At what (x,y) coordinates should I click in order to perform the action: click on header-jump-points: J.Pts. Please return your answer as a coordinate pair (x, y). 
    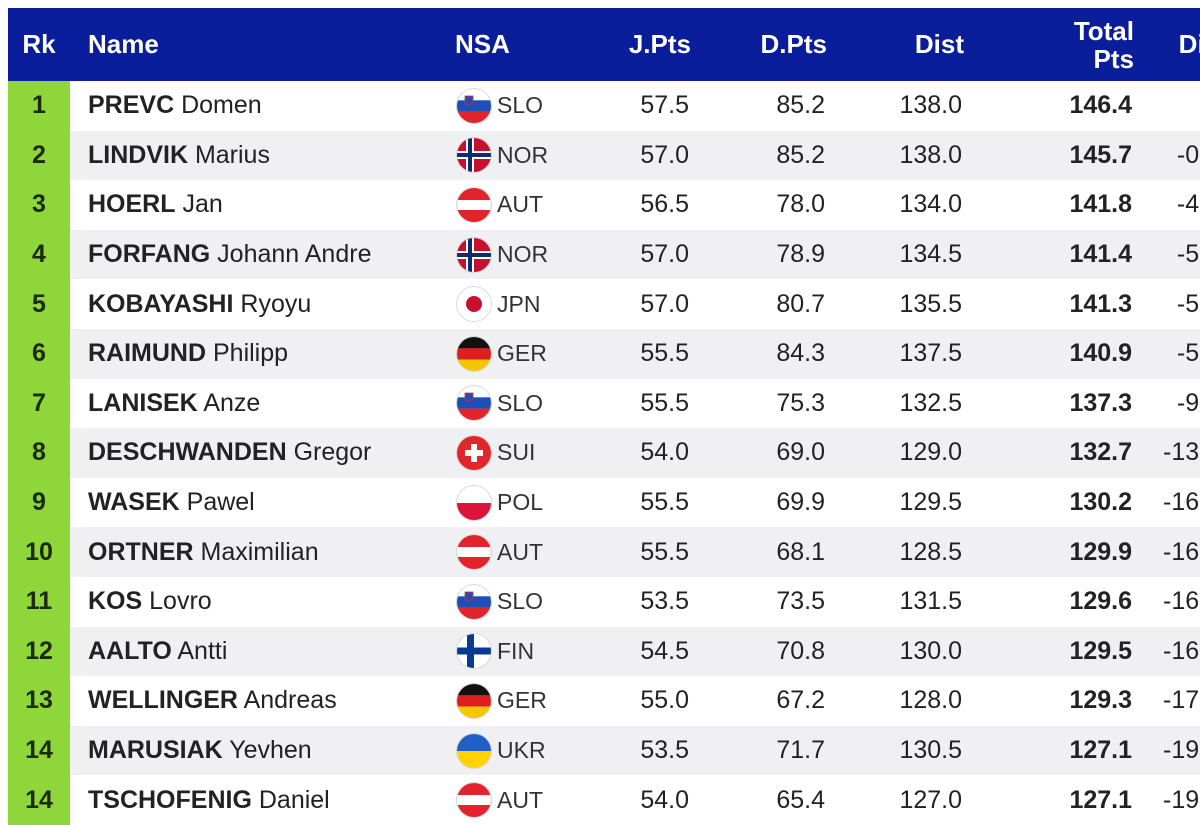
    Looking at the image, I should click on (659, 44).